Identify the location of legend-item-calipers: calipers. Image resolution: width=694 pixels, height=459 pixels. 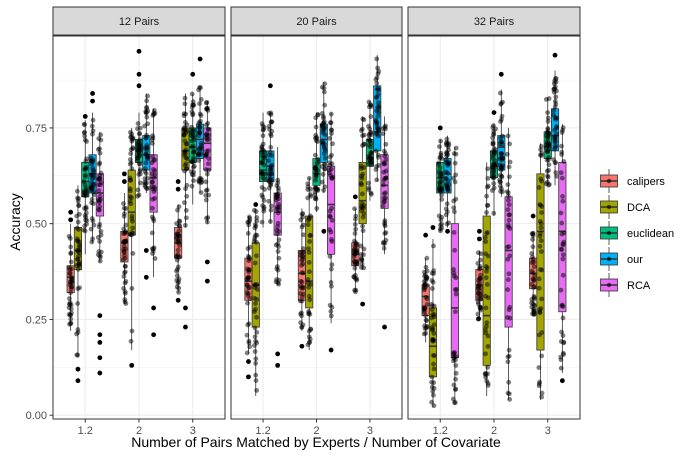
(632, 181).